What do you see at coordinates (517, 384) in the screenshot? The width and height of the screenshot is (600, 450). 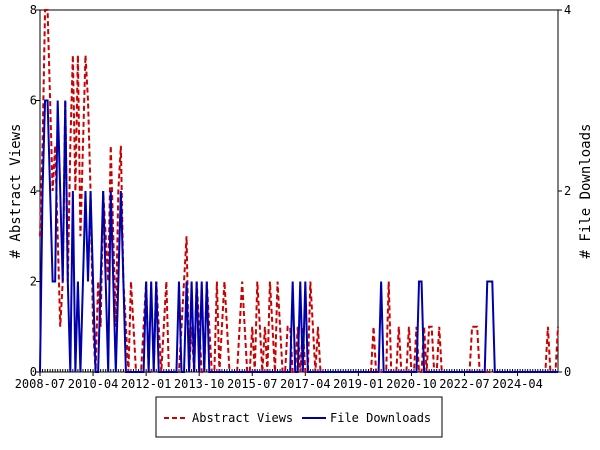 I see `x-tick-label: 2024-04` at bounding box center [517, 384].